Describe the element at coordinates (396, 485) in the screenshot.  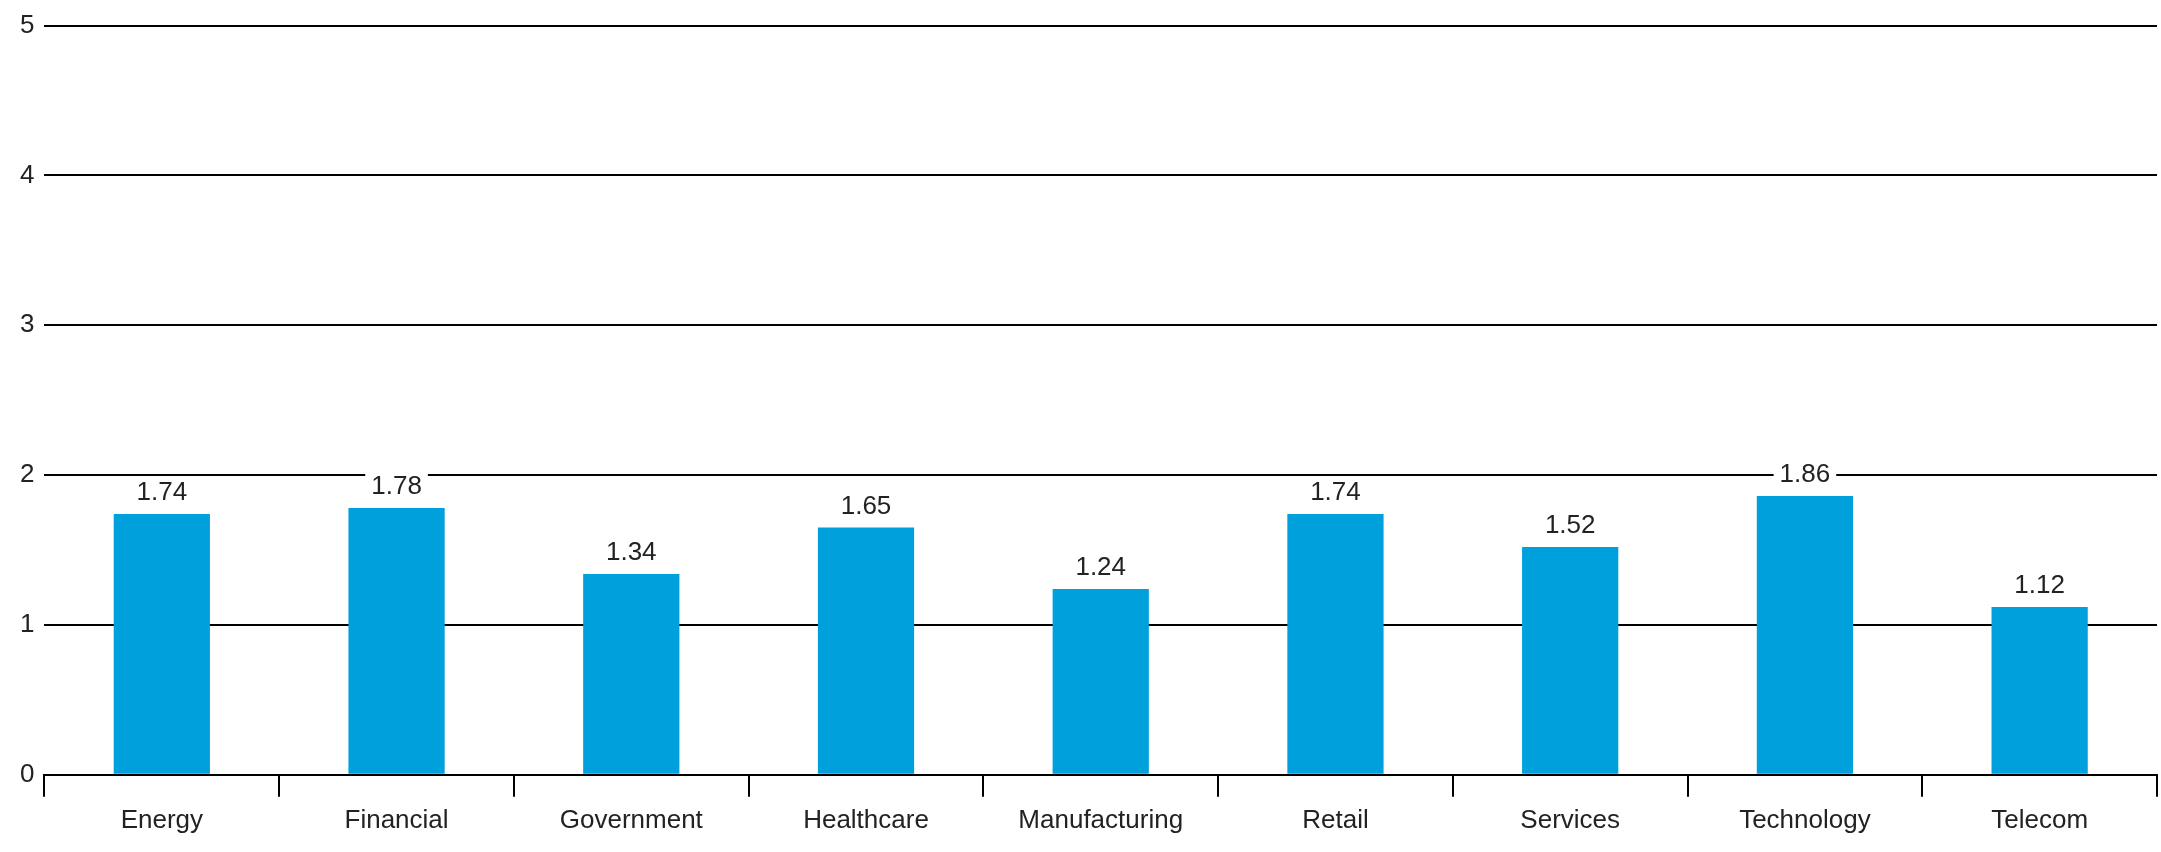
I see `data-label: 1.78` at that location.